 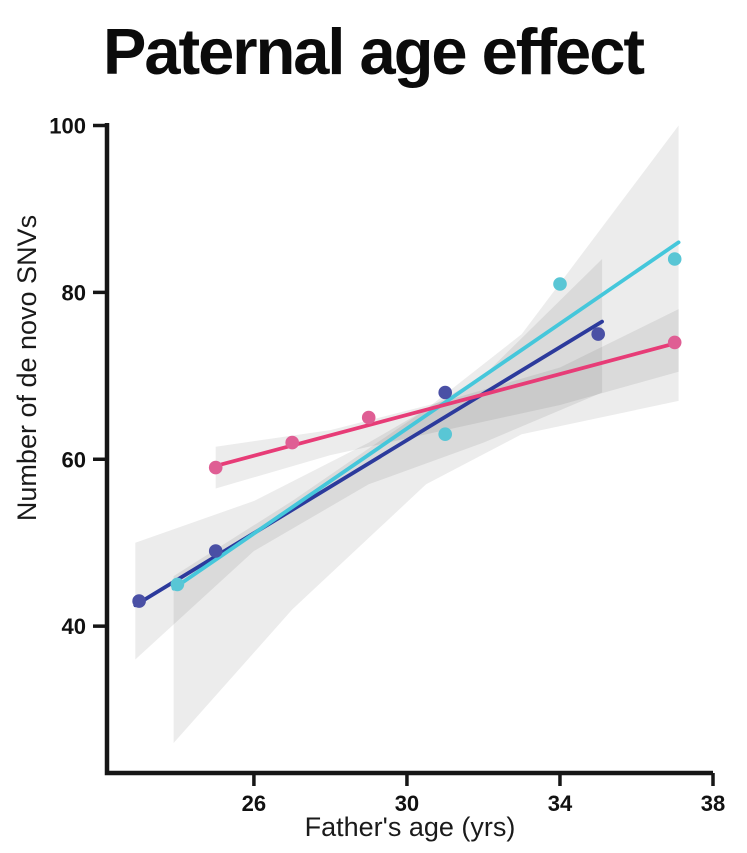 What do you see at coordinates (560, 803) in the screenshot?
I see `x-tick-label: 34` at bounding box center [560, 803].